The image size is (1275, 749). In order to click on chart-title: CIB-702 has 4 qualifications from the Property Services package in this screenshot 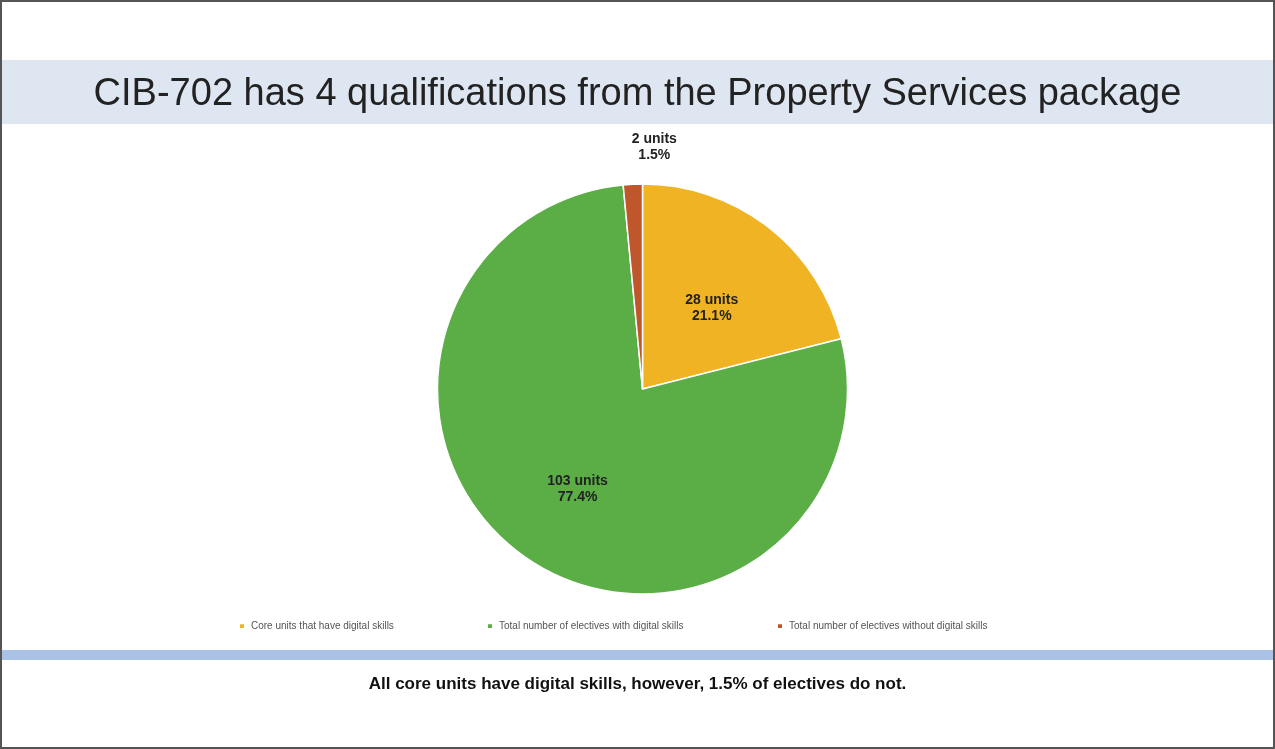, I will do `click(637, 92)`.